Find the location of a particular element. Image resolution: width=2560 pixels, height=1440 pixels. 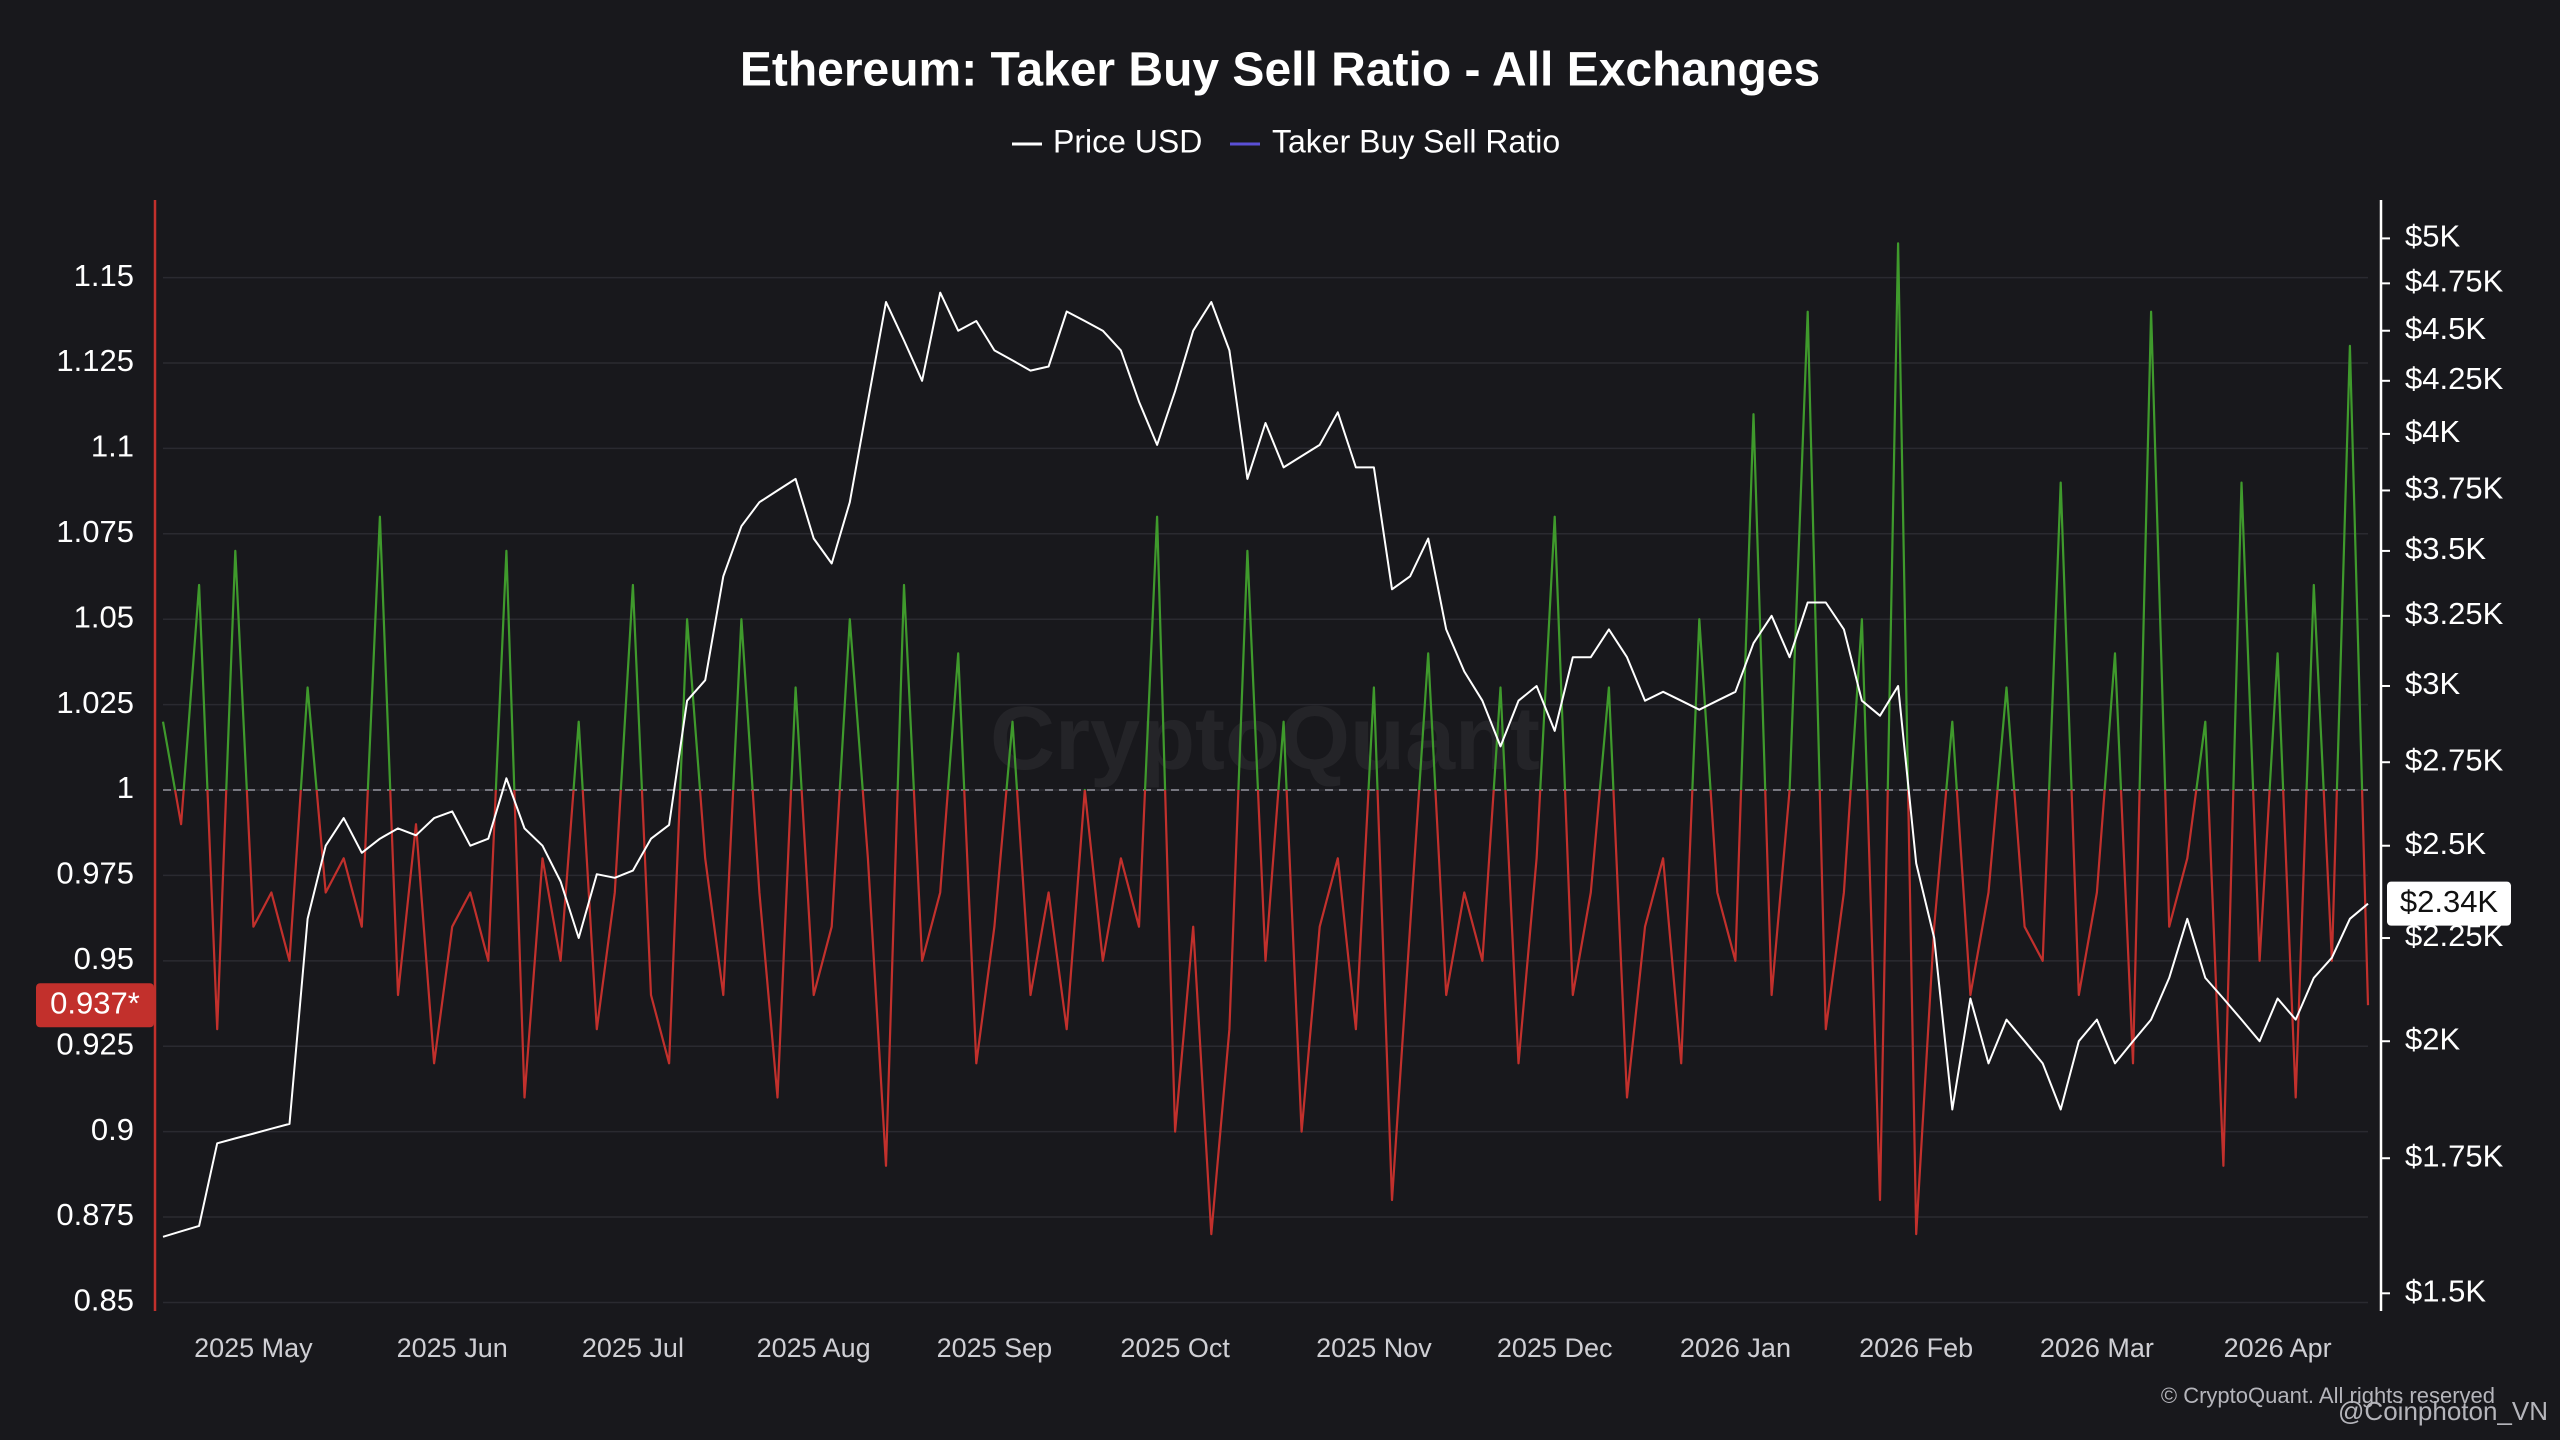

y2-tick-label: $4.5K is located at coordinates (2445, 328).